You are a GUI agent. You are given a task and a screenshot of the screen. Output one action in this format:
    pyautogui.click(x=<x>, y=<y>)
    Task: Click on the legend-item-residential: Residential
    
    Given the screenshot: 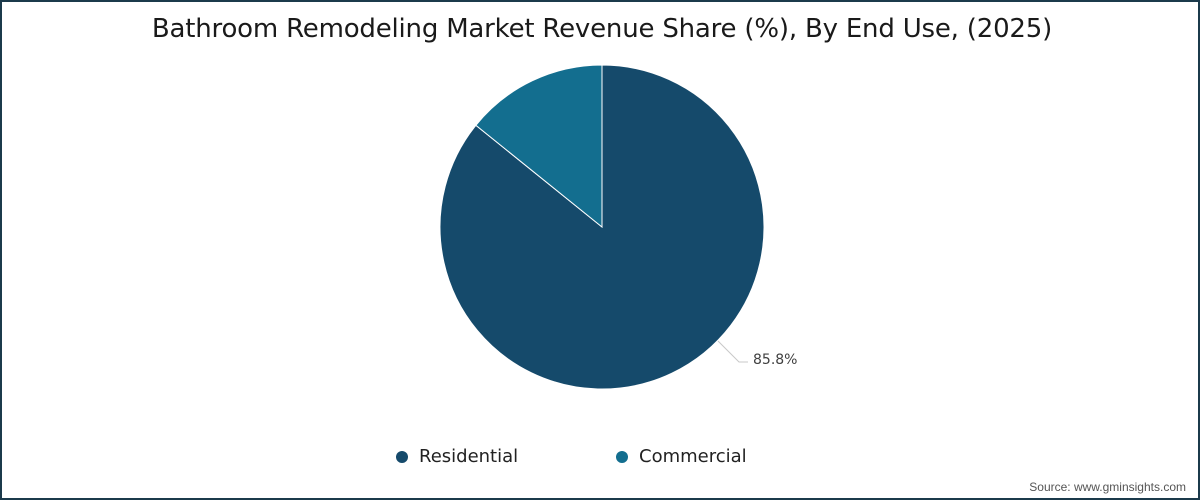 What is the action you would take?
    pyautogui.click(x=457, y=456)
    